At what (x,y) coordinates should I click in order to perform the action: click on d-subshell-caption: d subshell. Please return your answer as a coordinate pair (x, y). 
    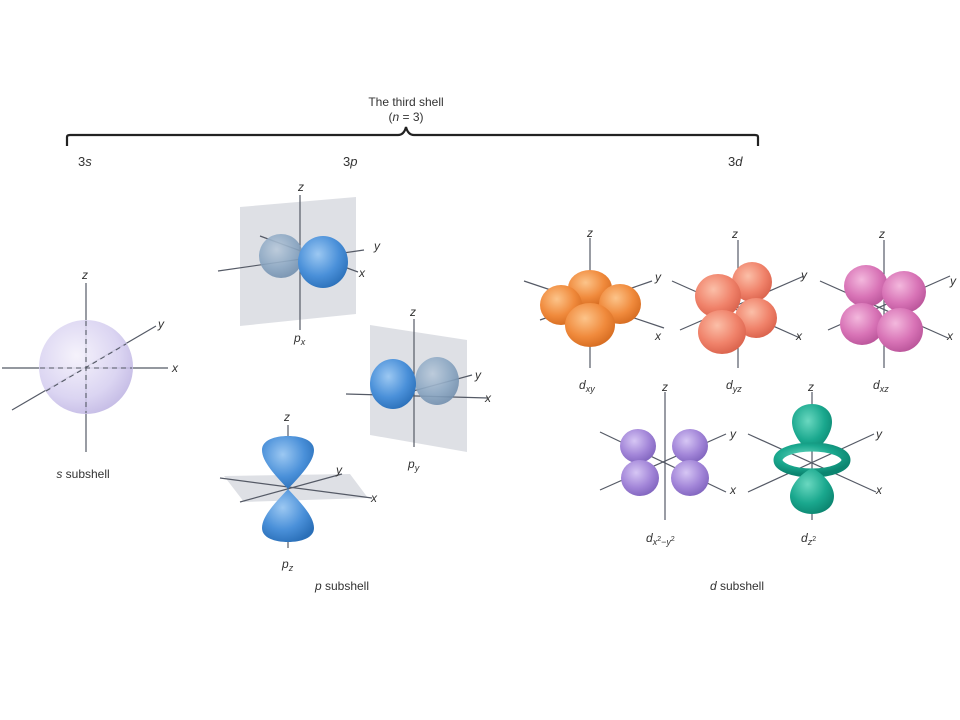
    Looking at the image, I should click on (737, 586).